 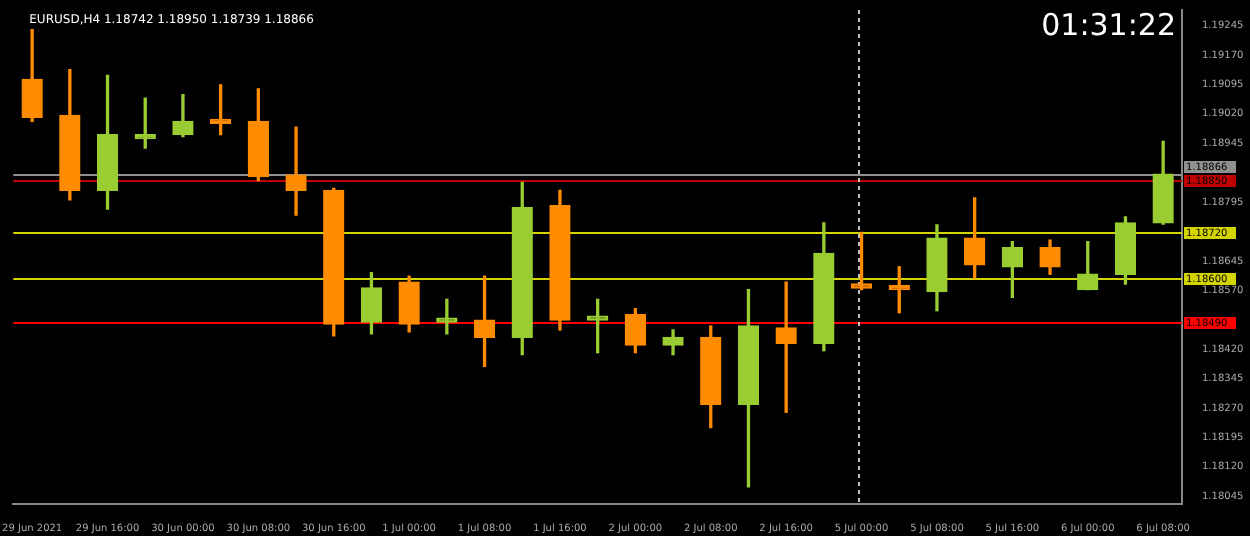 What do you see at coordinates (1108, 24) in the screenshot?
I see `annotation: 01:31:22` at bounding box center [1108, 24].